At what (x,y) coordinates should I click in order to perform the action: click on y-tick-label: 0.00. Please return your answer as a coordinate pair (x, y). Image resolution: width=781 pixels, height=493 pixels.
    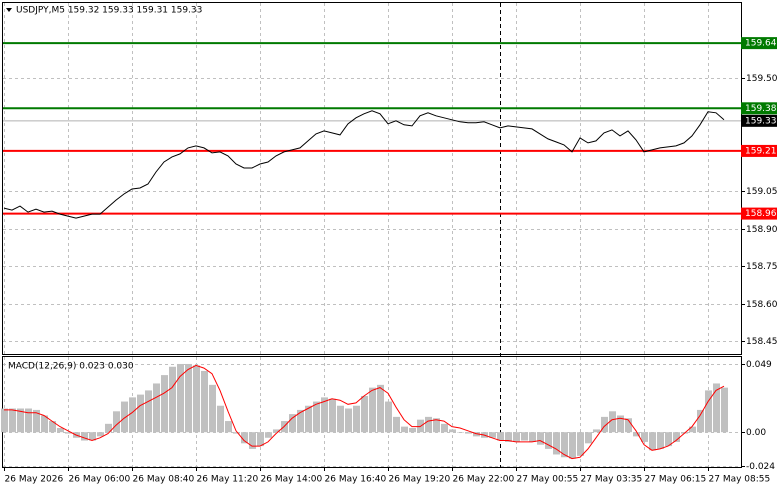
    Looking at the image, I should click on (756, 433).